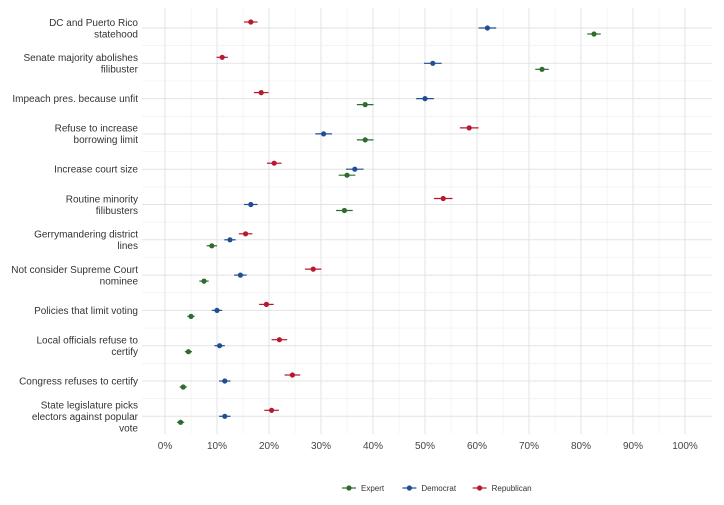 The width and height of the screenshot is (724, 505). Describe the element at coordinates (93, 23) in the screenshot. I see `category-label: DC and Puerto Rico` at that location.